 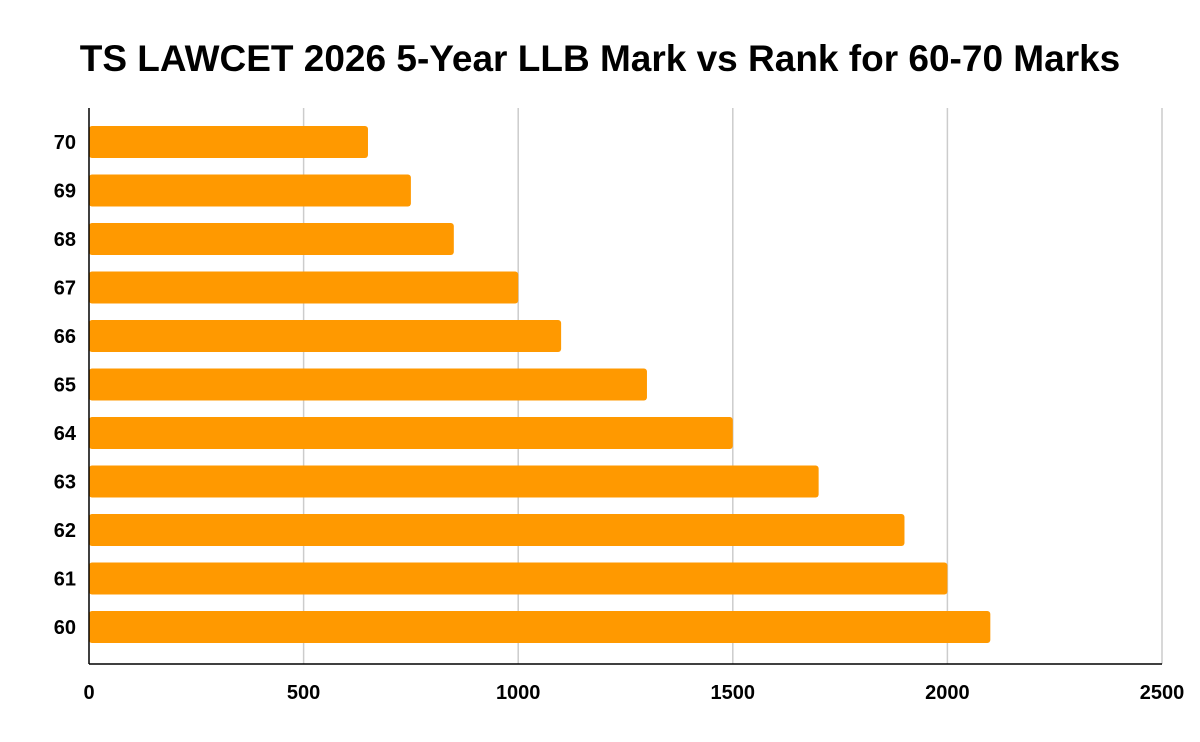 I want to click on x-tick-label: 2500, so click(x=1162, y=693).